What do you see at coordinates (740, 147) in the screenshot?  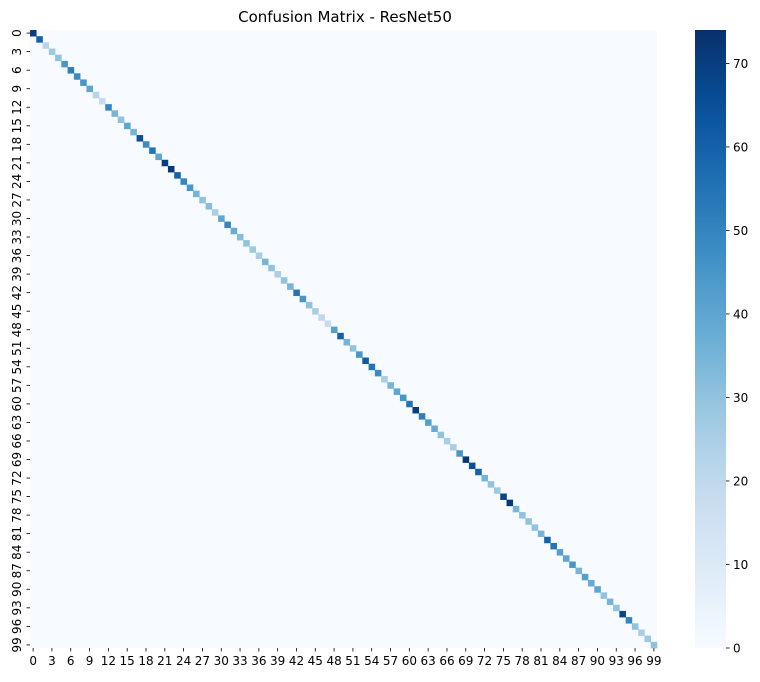 I see `colorbar-tick-label: 60` at bounding box center [740, 147].